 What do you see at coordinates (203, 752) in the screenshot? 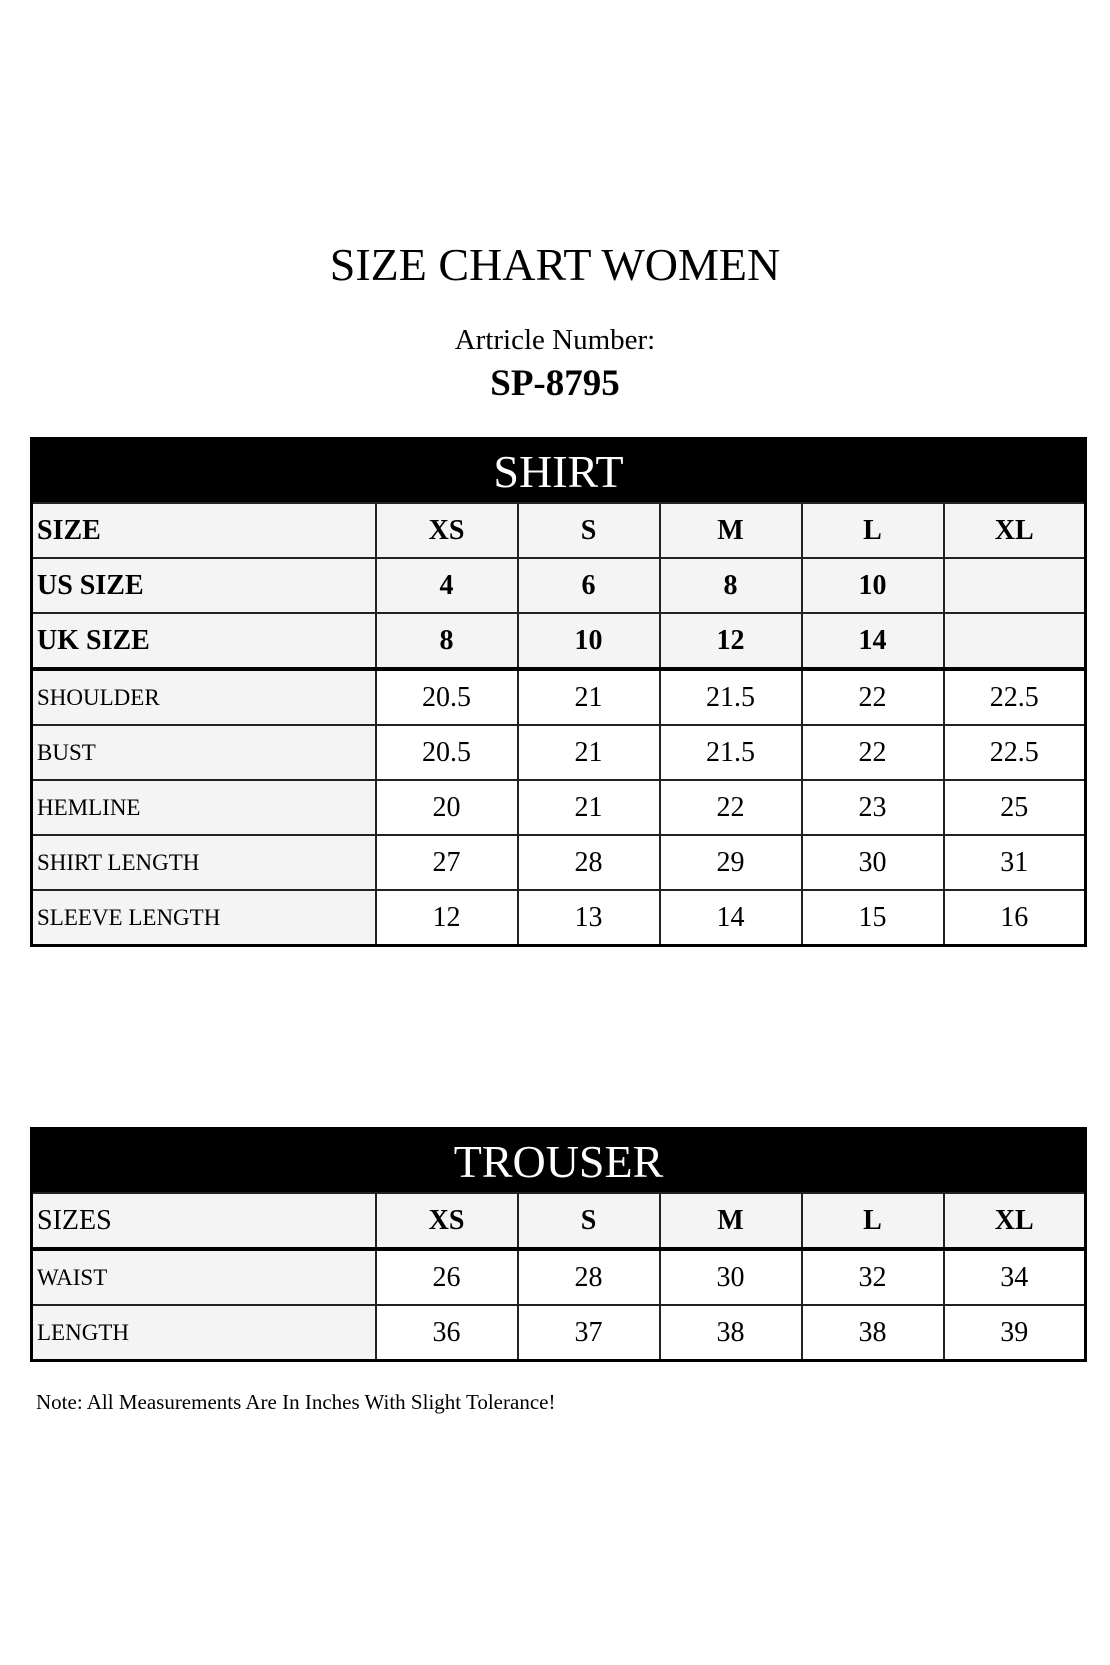
I see `row-label: BUST` at bounding box center [203, 752].